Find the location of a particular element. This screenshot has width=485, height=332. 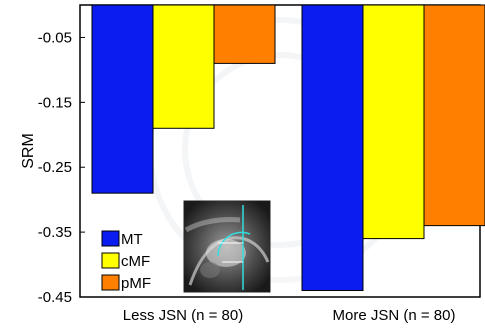

knee-mri-image is located at coordinates (227, 246).